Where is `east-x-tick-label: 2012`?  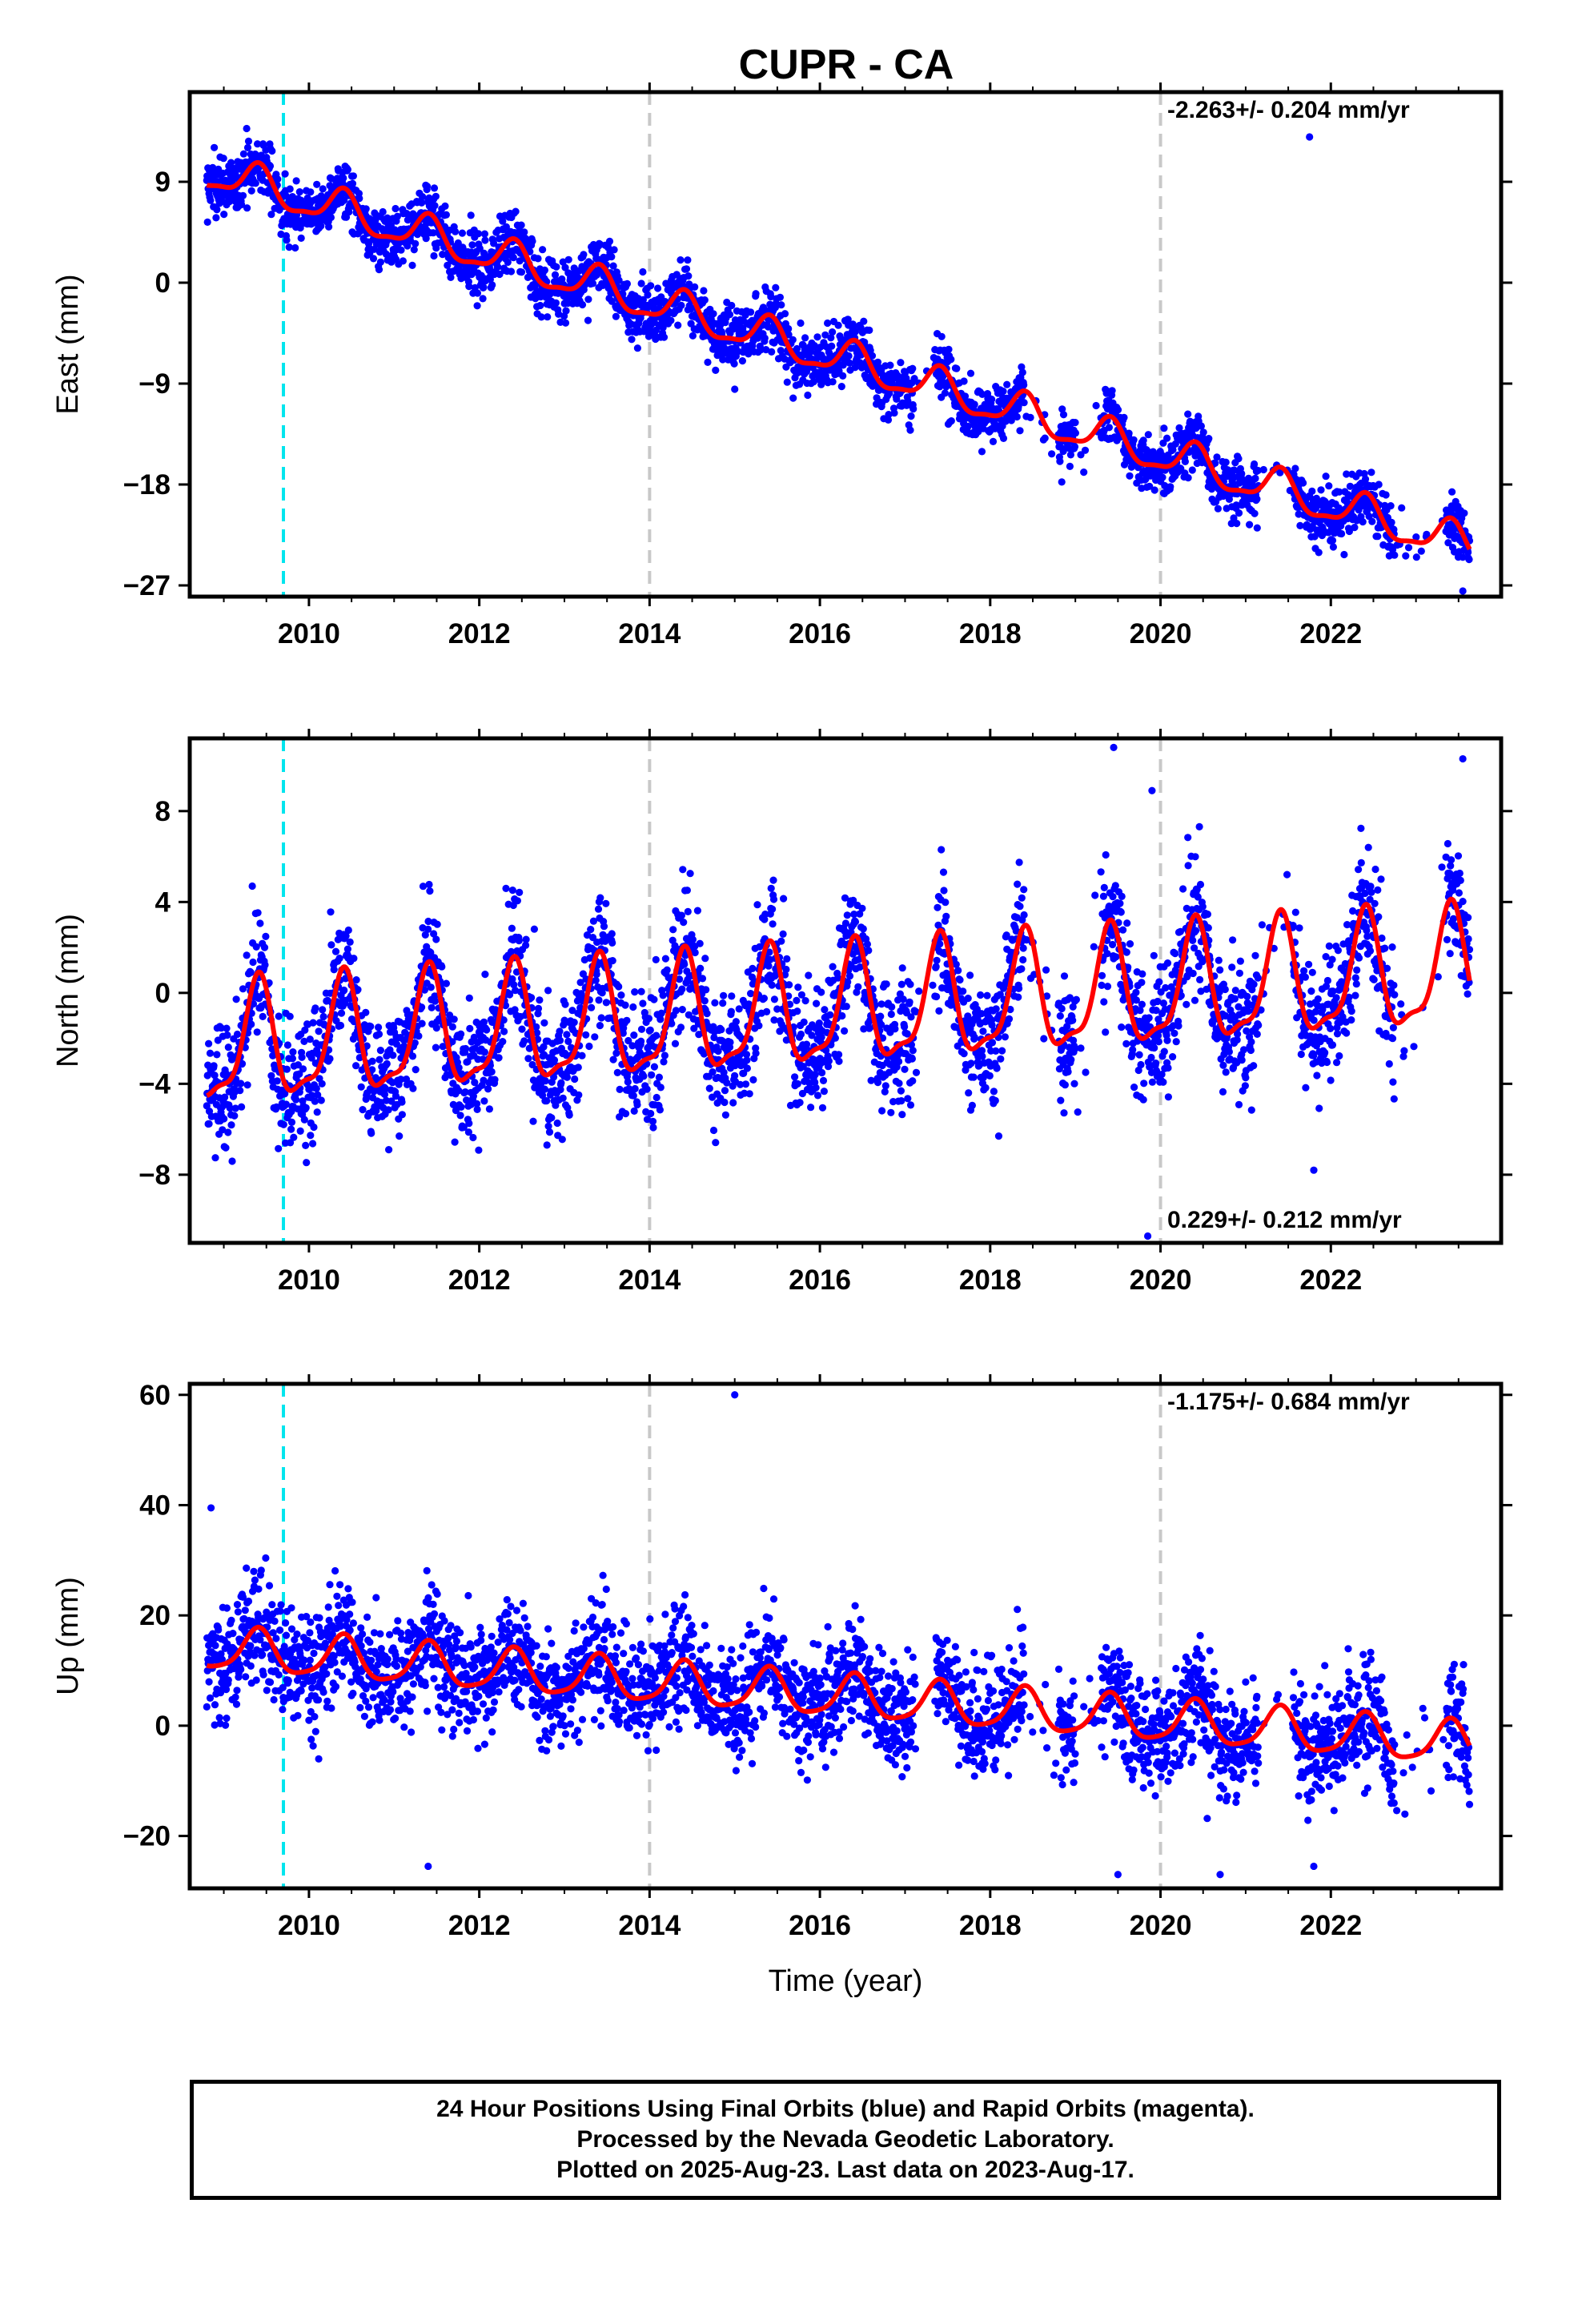
east-x-tick-label: 2012 is located at coordinates (480, 633).